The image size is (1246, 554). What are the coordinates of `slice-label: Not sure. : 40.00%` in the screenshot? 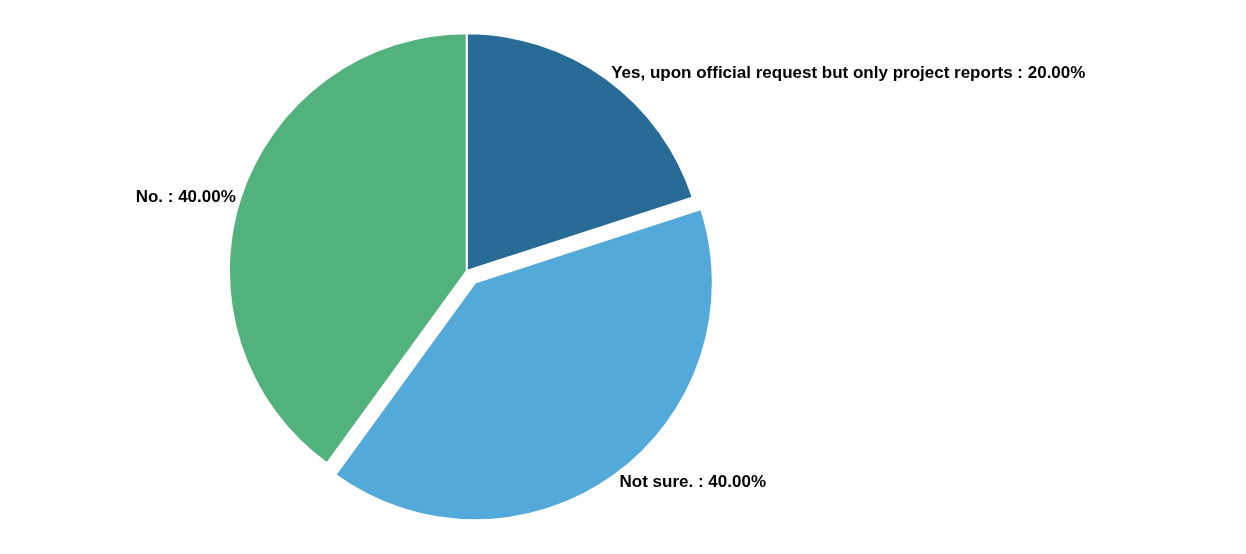 It's located at (693, 481).